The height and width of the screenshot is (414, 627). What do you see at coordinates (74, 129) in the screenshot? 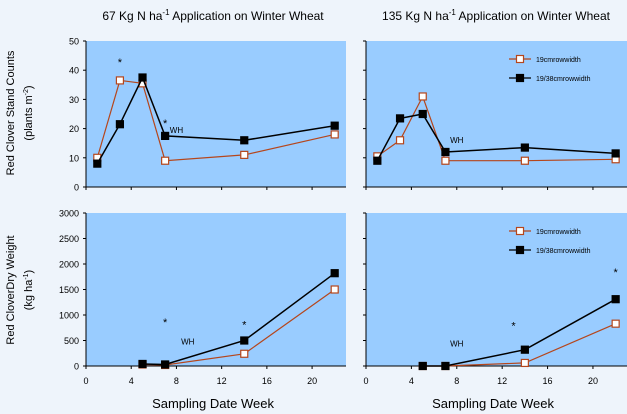
I see `y-tick-label: 20` at bounding box center [74, 129].